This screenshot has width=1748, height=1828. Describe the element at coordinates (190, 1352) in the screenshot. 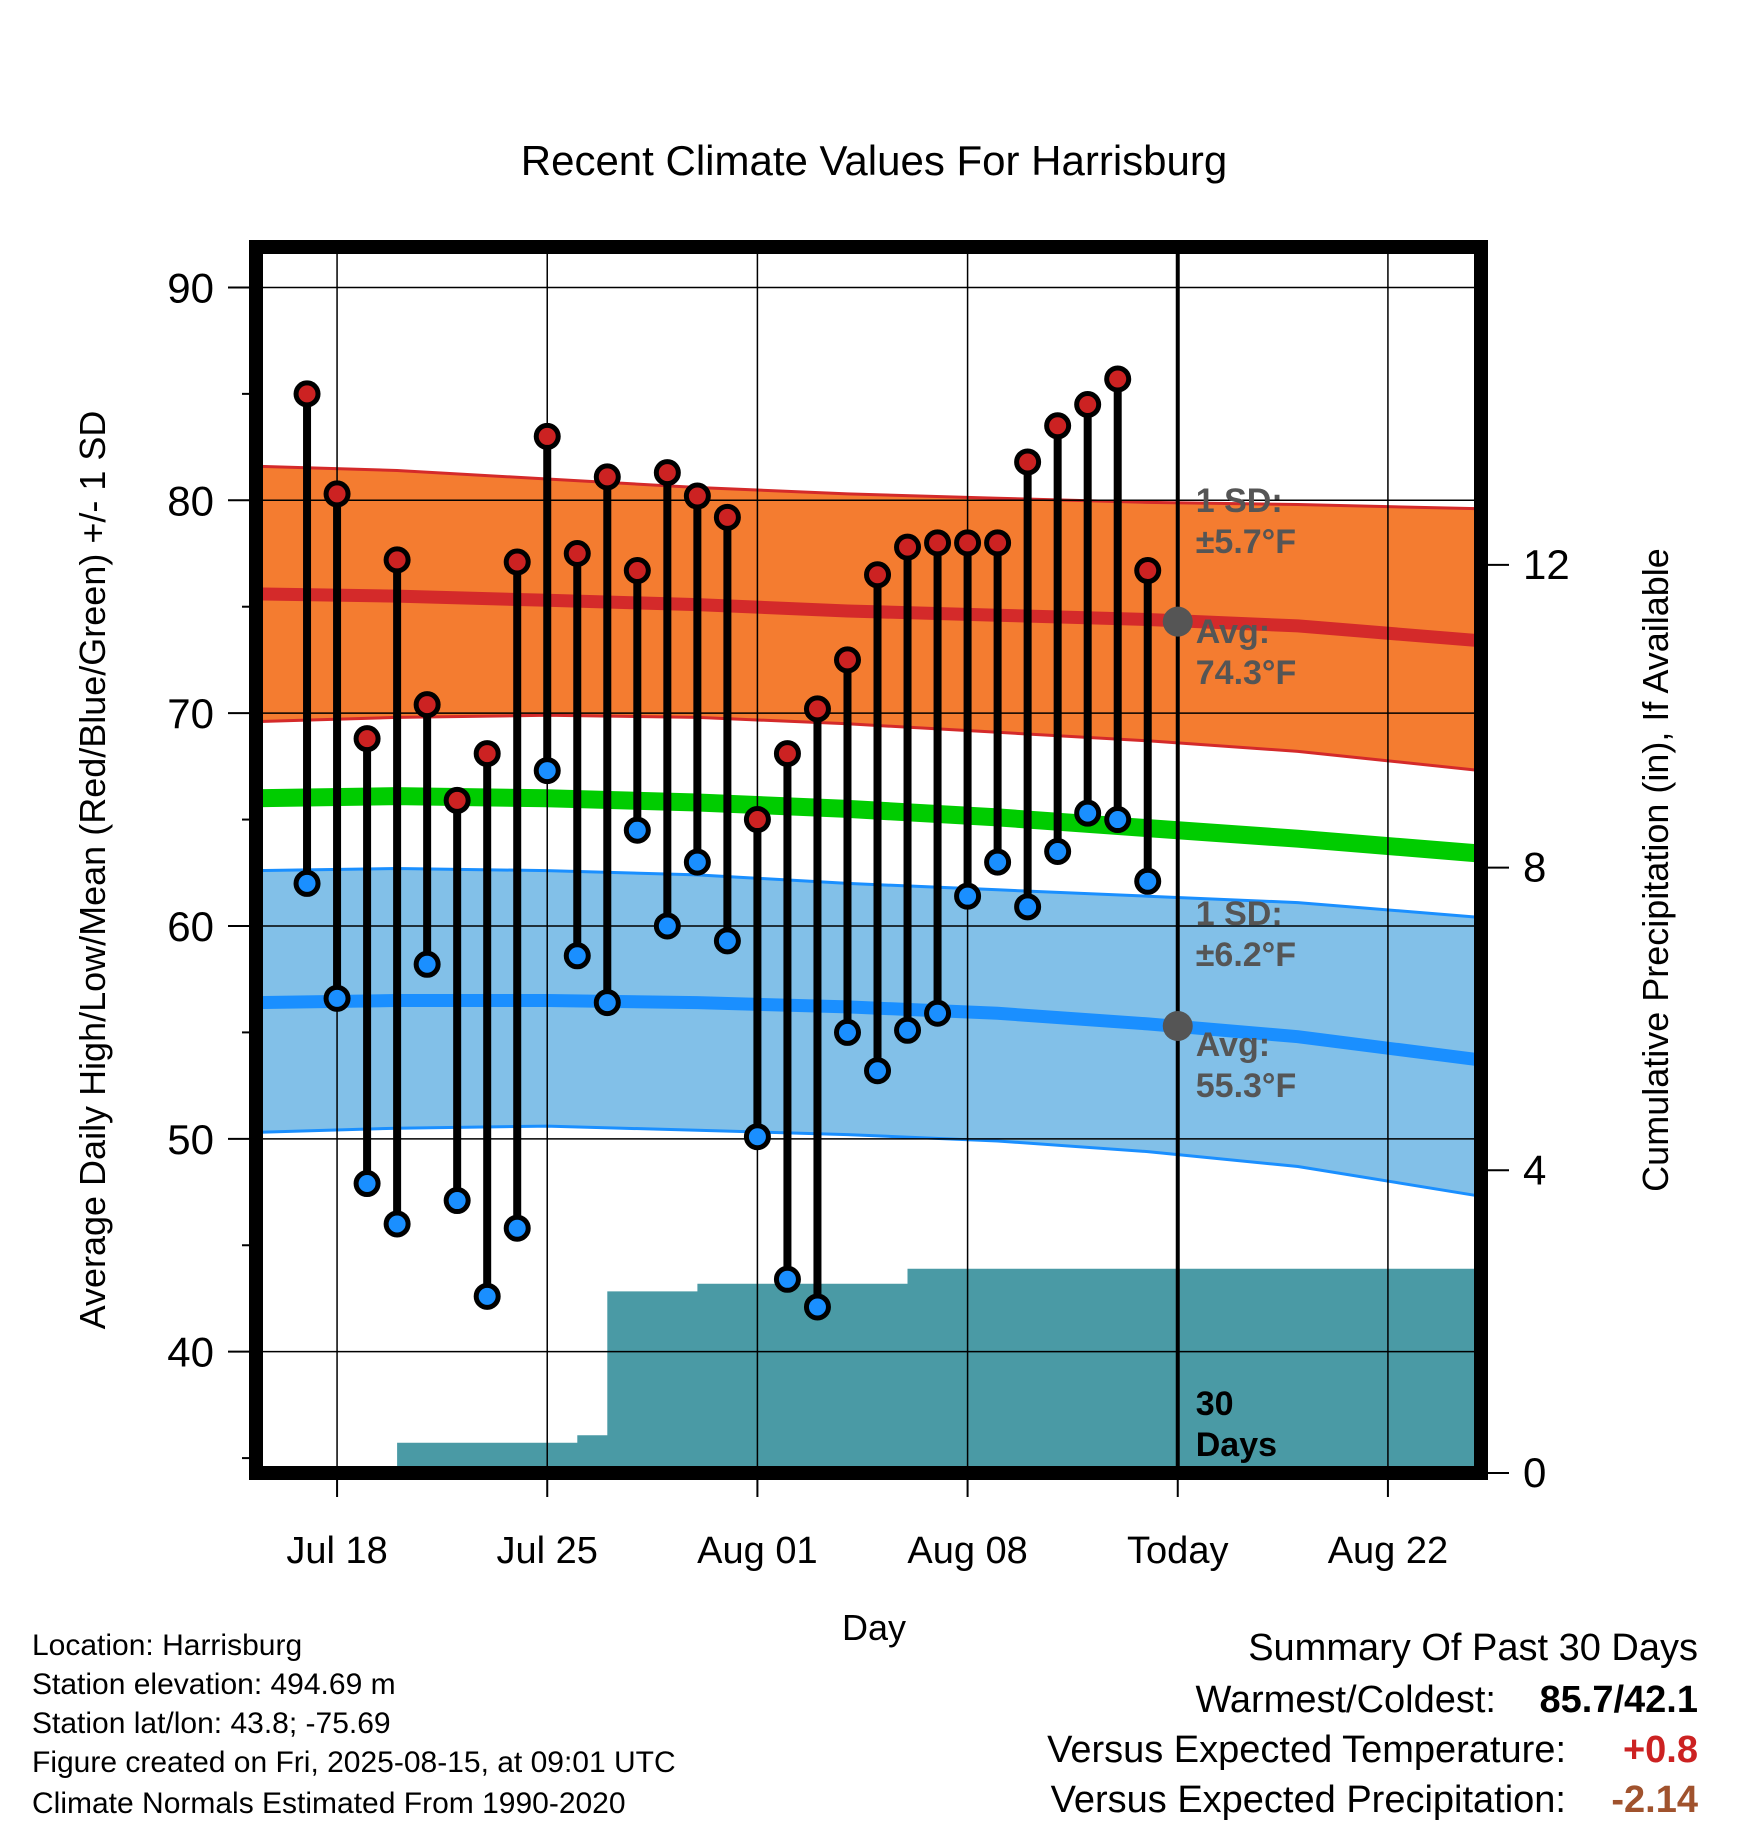

I see `y-tick-label: 40` at that location.